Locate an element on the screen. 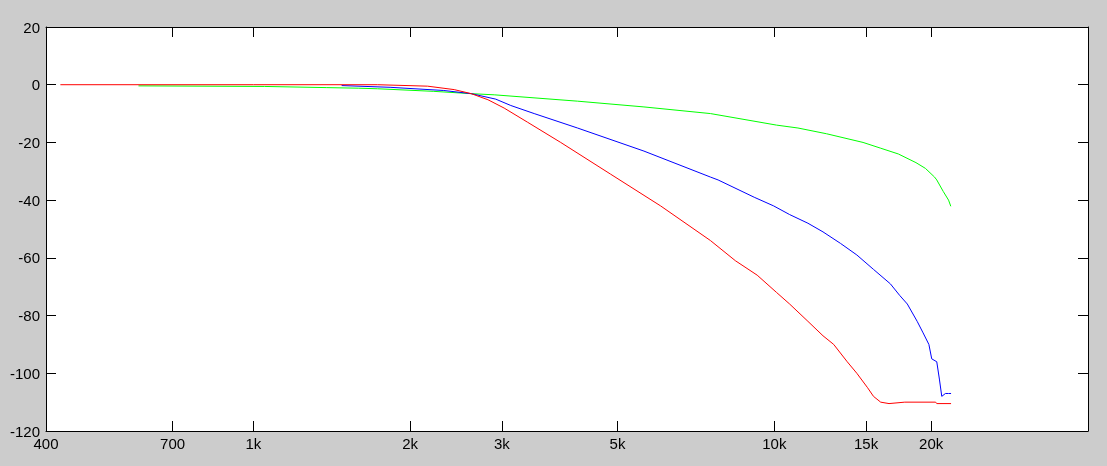 This screenshot has height=466, width=1107. x-tick-label: 2k is located at coordinates (410, 443).